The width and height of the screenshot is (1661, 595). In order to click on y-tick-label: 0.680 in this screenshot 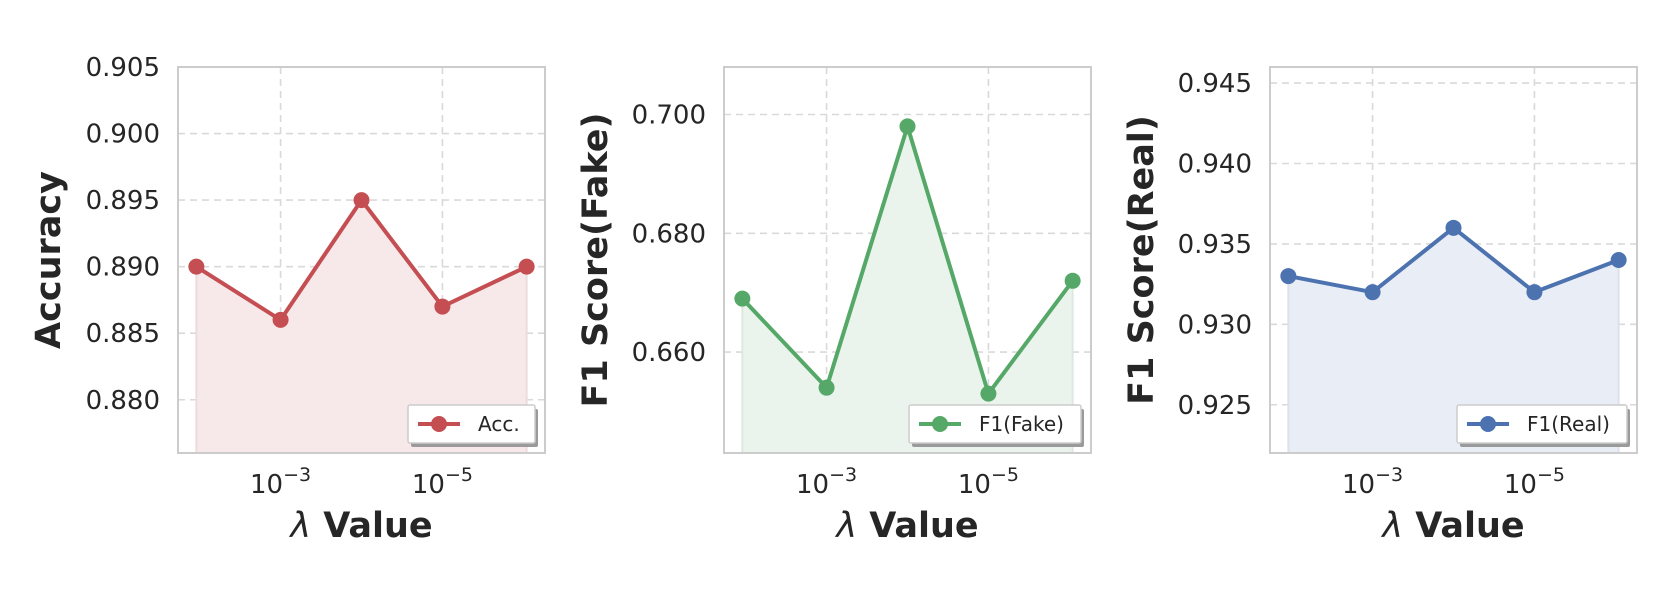, I will do `click(669, 234)`.